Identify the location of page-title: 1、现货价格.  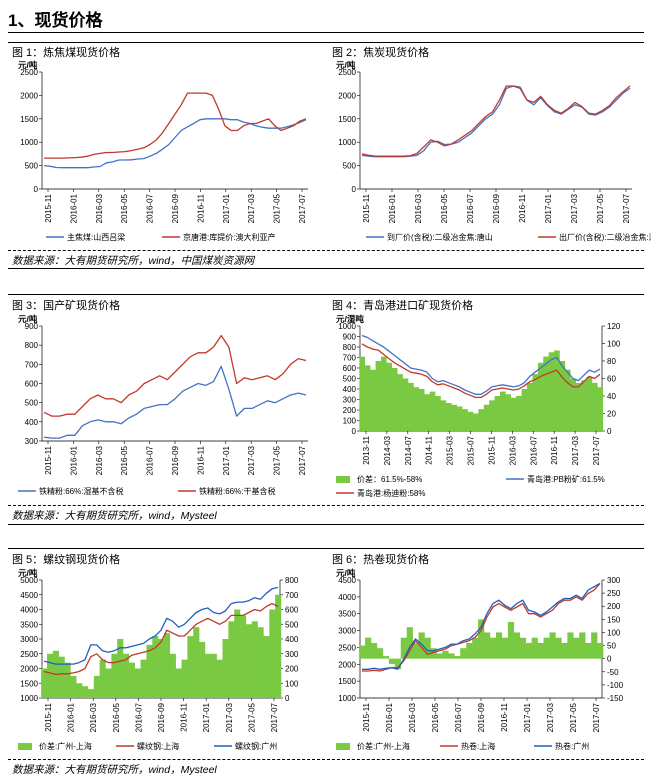
(55, 20).